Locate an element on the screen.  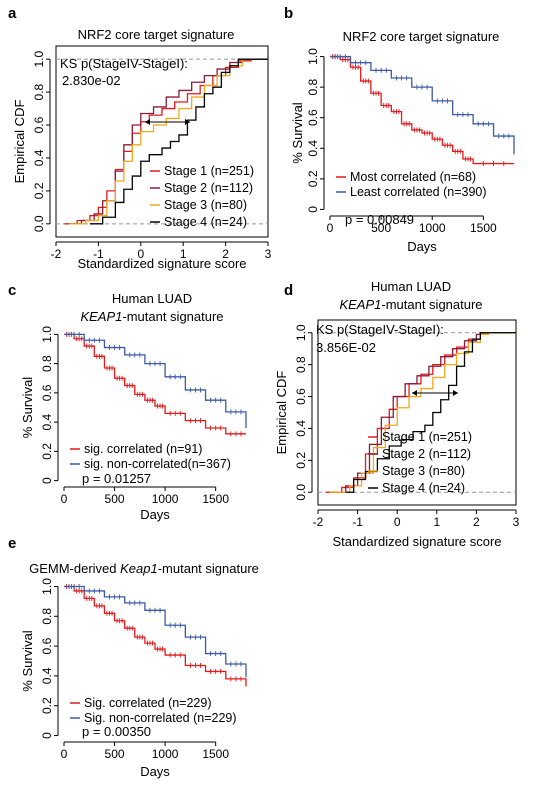
chart-e-x-tick-label: 500 is located at coordinates (115, 754).